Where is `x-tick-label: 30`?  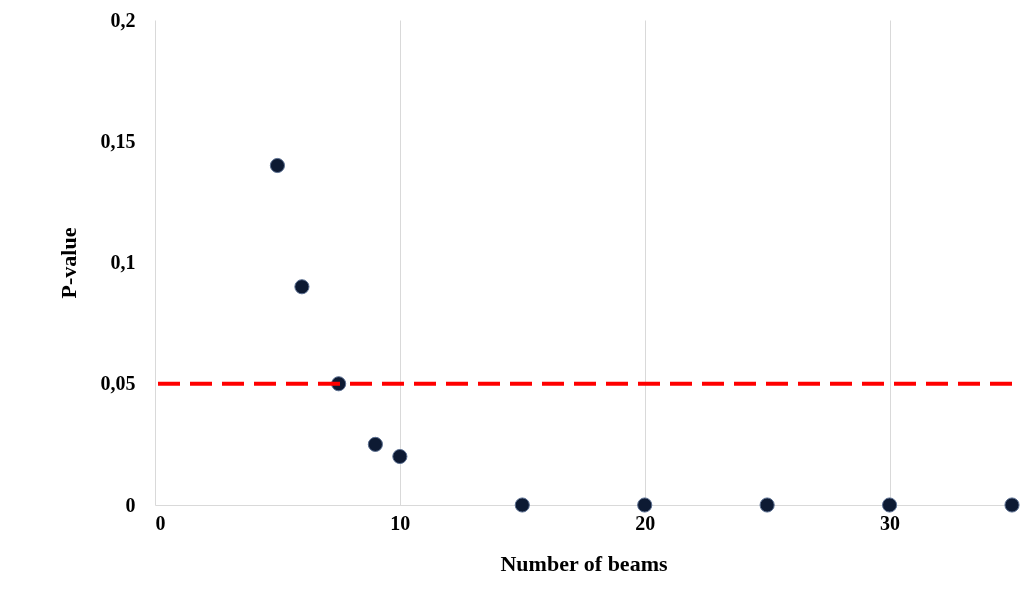 x-tick-label: 30 is located at coordinates (890, 522).